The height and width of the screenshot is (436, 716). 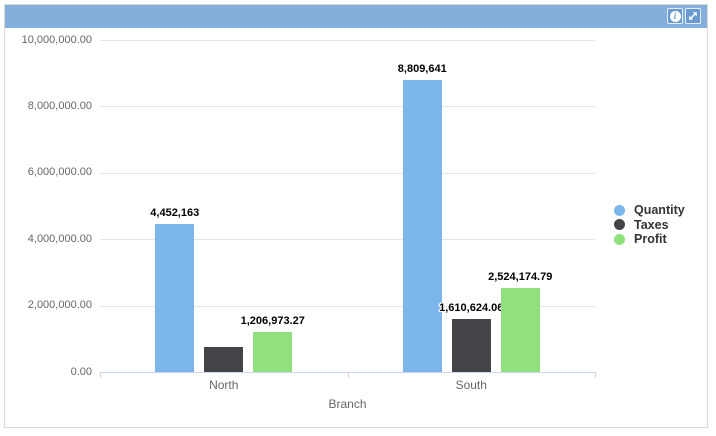 What do you see at coordinates (175, 298) in the screenshot?
I see `bar-quantity-north` at bounding box center [175, 298].